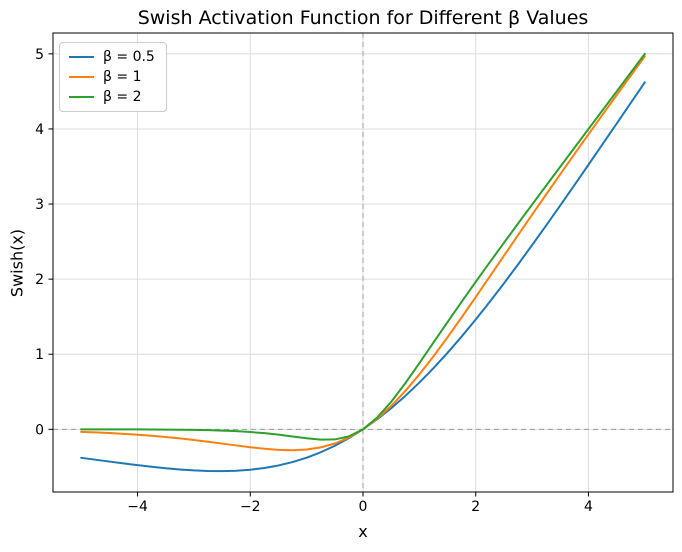 The height and width of the screenshot is (552, 682). Describe the element at coordinates (250, 507) in the screenshot. I see `x-tick-label: −2` at that location.